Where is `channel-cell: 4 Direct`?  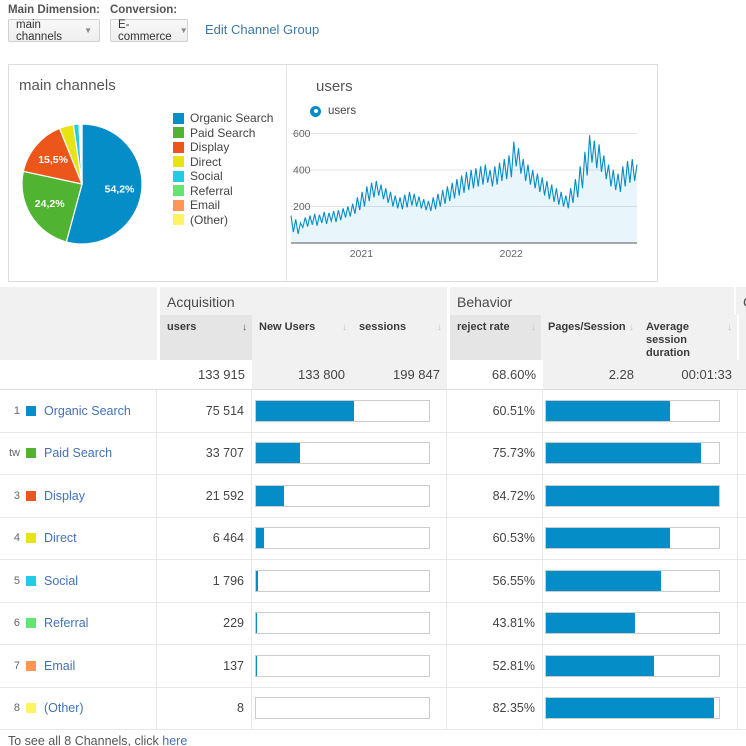
channel-cell: 4 Direct is located at coordinates (78, 538).